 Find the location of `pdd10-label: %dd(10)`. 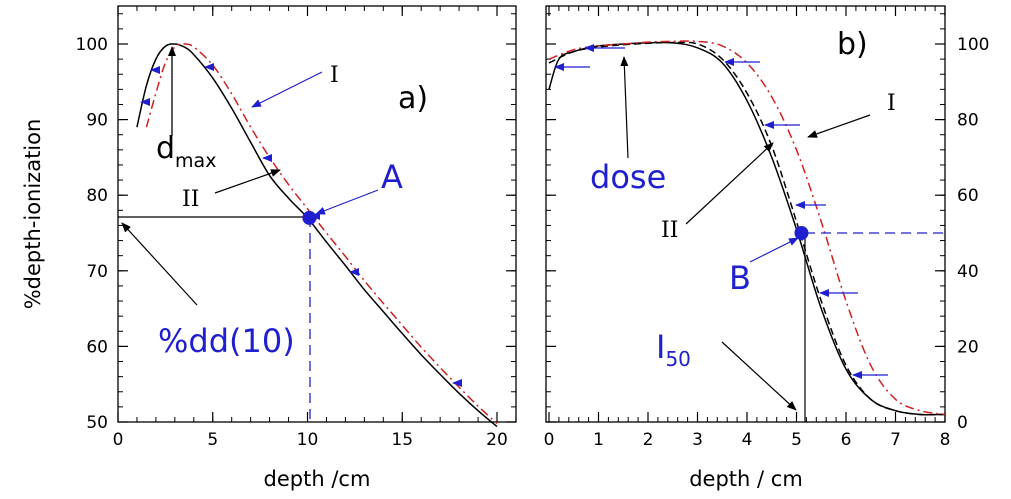

pdd10-label: %dd(10) is located at coordinates (226, 341).